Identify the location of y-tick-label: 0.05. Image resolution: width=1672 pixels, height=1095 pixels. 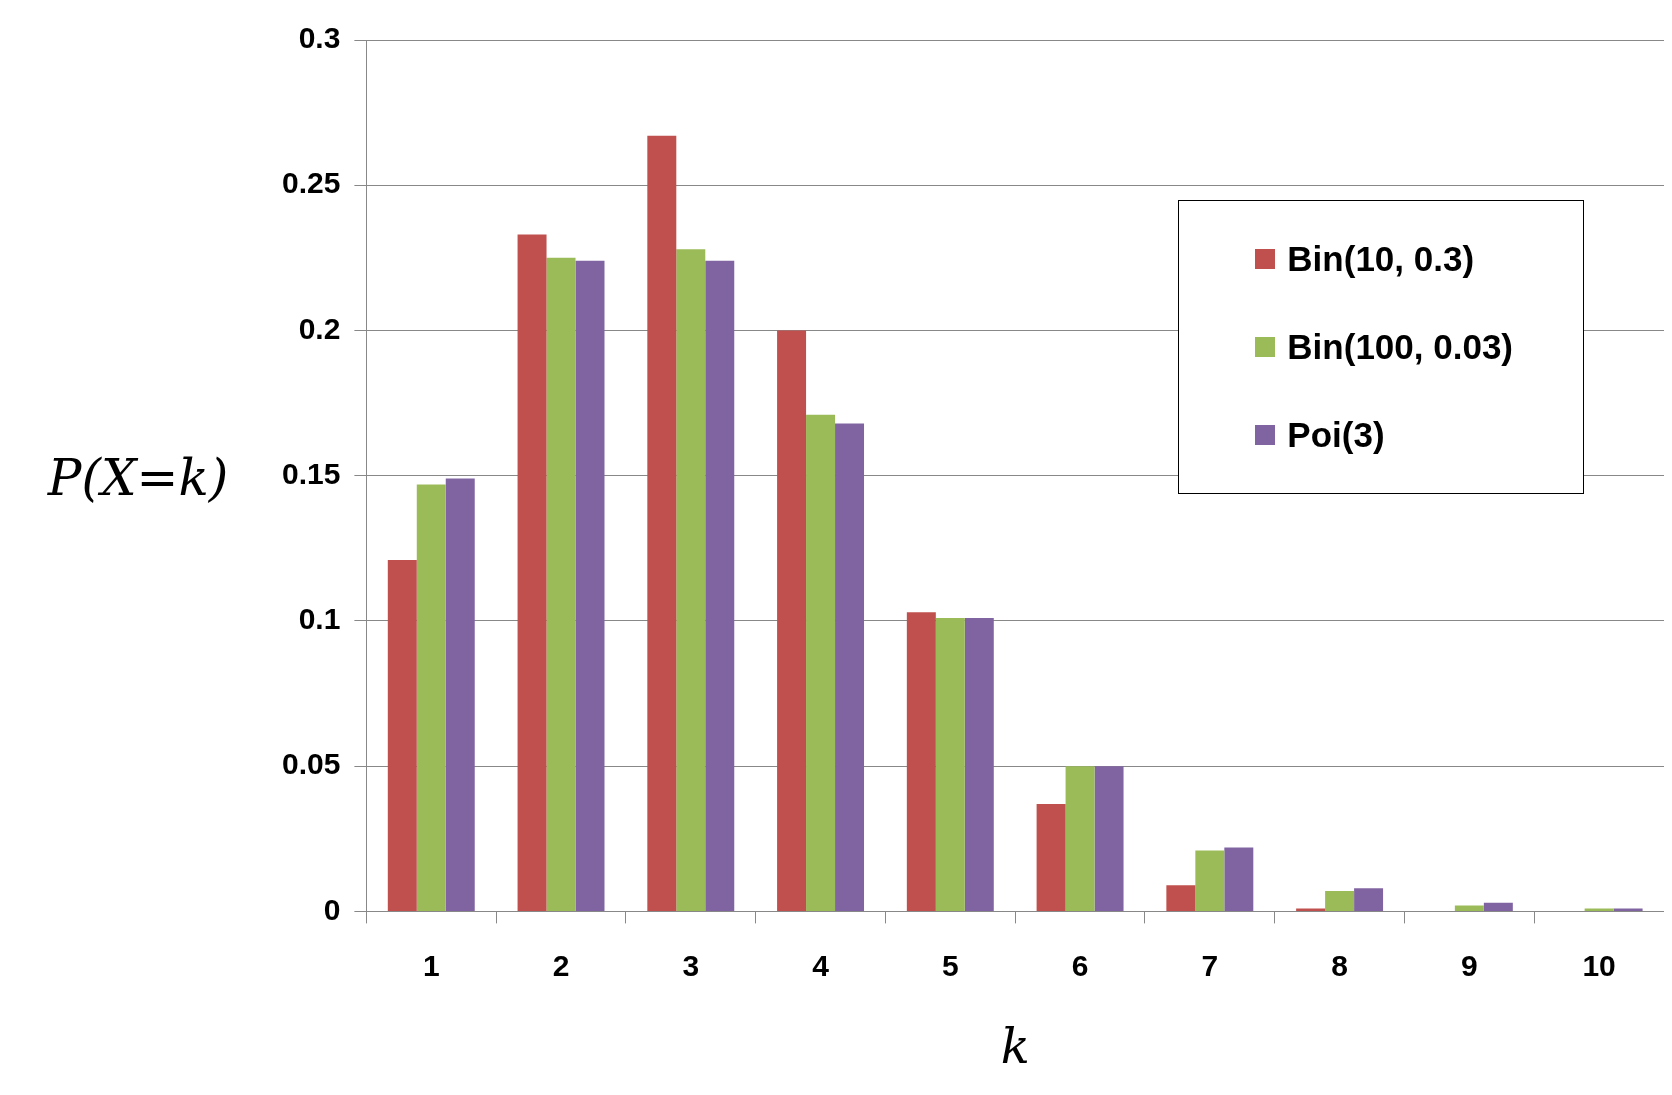
(311, 764).